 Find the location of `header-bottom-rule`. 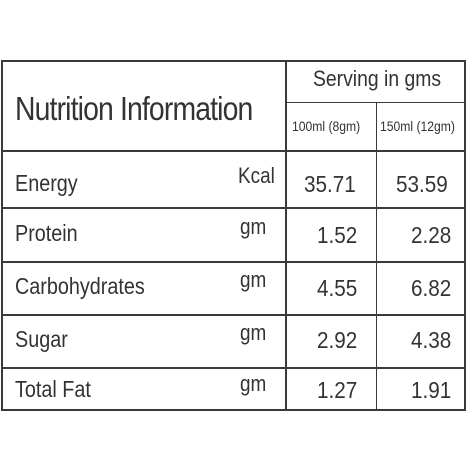

header-bottom-rule is located at coordinates (234, 151).